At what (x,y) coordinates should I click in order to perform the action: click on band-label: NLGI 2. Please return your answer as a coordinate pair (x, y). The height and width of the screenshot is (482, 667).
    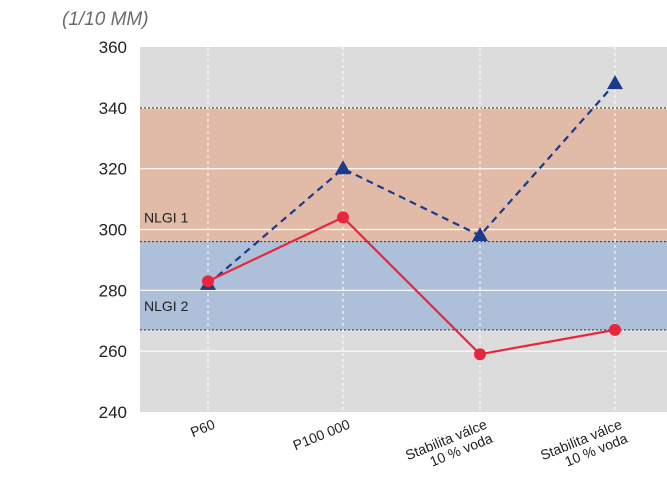
    Looking at the image, I should click on (166, 306).